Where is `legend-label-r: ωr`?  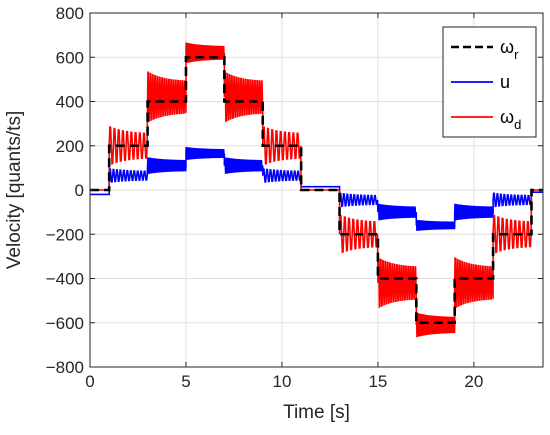 legend-label-r: ωr is located at coordinates (509, 49).